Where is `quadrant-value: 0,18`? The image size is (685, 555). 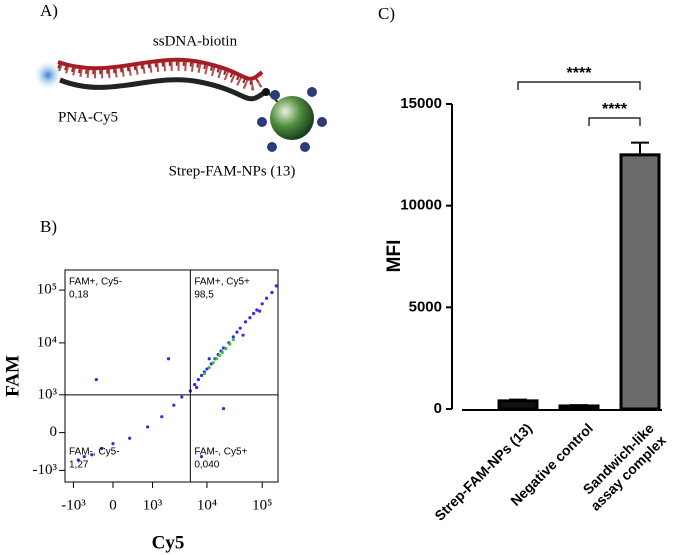 quadrant-value: 0,18 is located at coordinates (79, 295).